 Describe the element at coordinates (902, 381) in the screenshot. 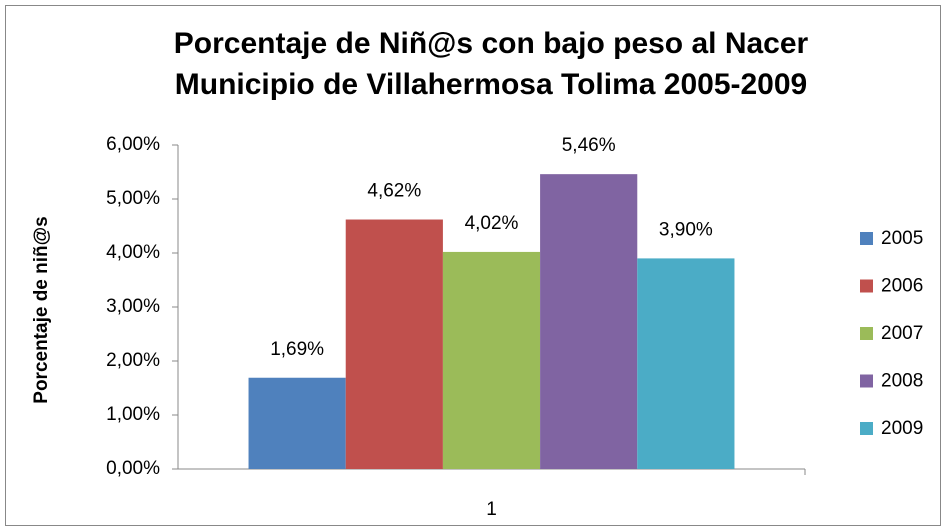

I see `legend-label: 2008` at that location.